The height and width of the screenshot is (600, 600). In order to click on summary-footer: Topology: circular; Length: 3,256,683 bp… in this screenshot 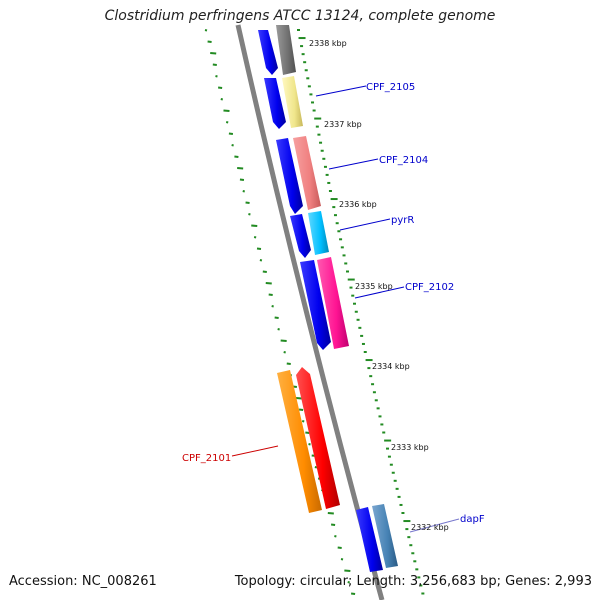, I will do `click(413, 581)`.